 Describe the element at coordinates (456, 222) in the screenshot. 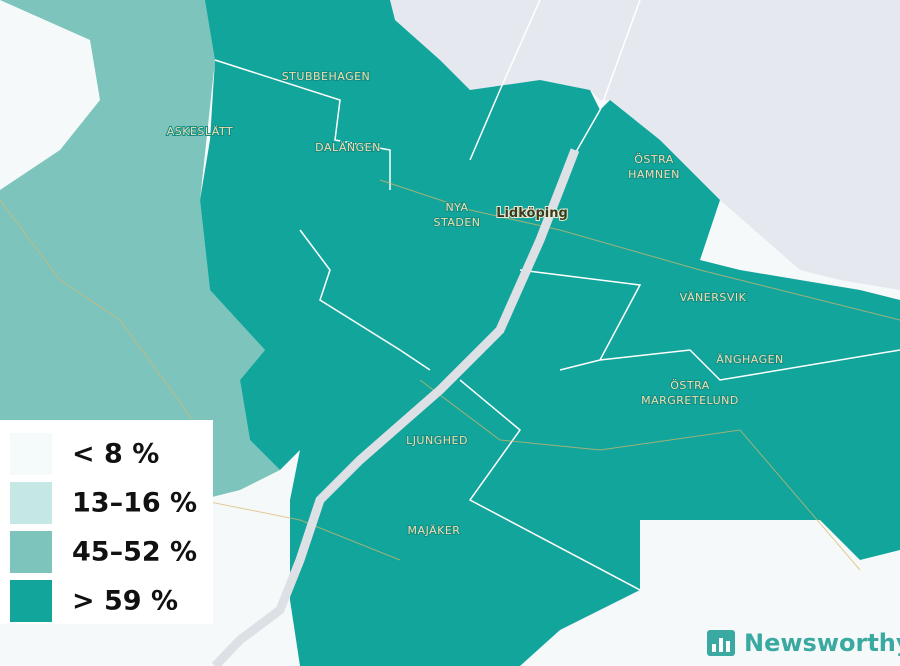

I see `place-label: STADEN` at that location.